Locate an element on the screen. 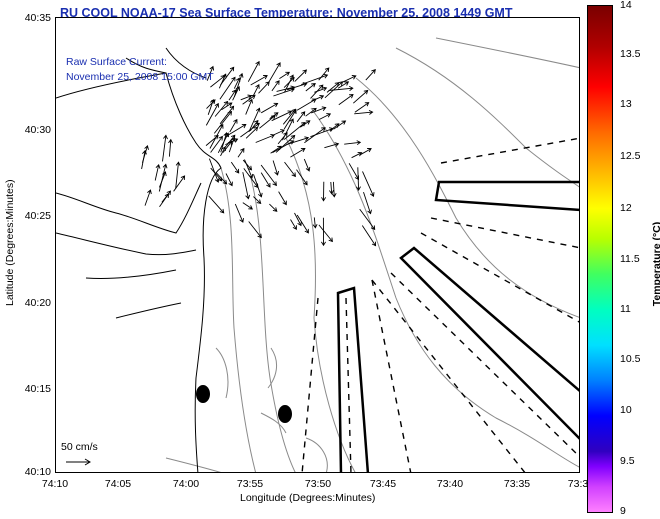 Image resolution: width=660 pixels, height=519 pixels. current-vectors is located at coordinates (259, 153).